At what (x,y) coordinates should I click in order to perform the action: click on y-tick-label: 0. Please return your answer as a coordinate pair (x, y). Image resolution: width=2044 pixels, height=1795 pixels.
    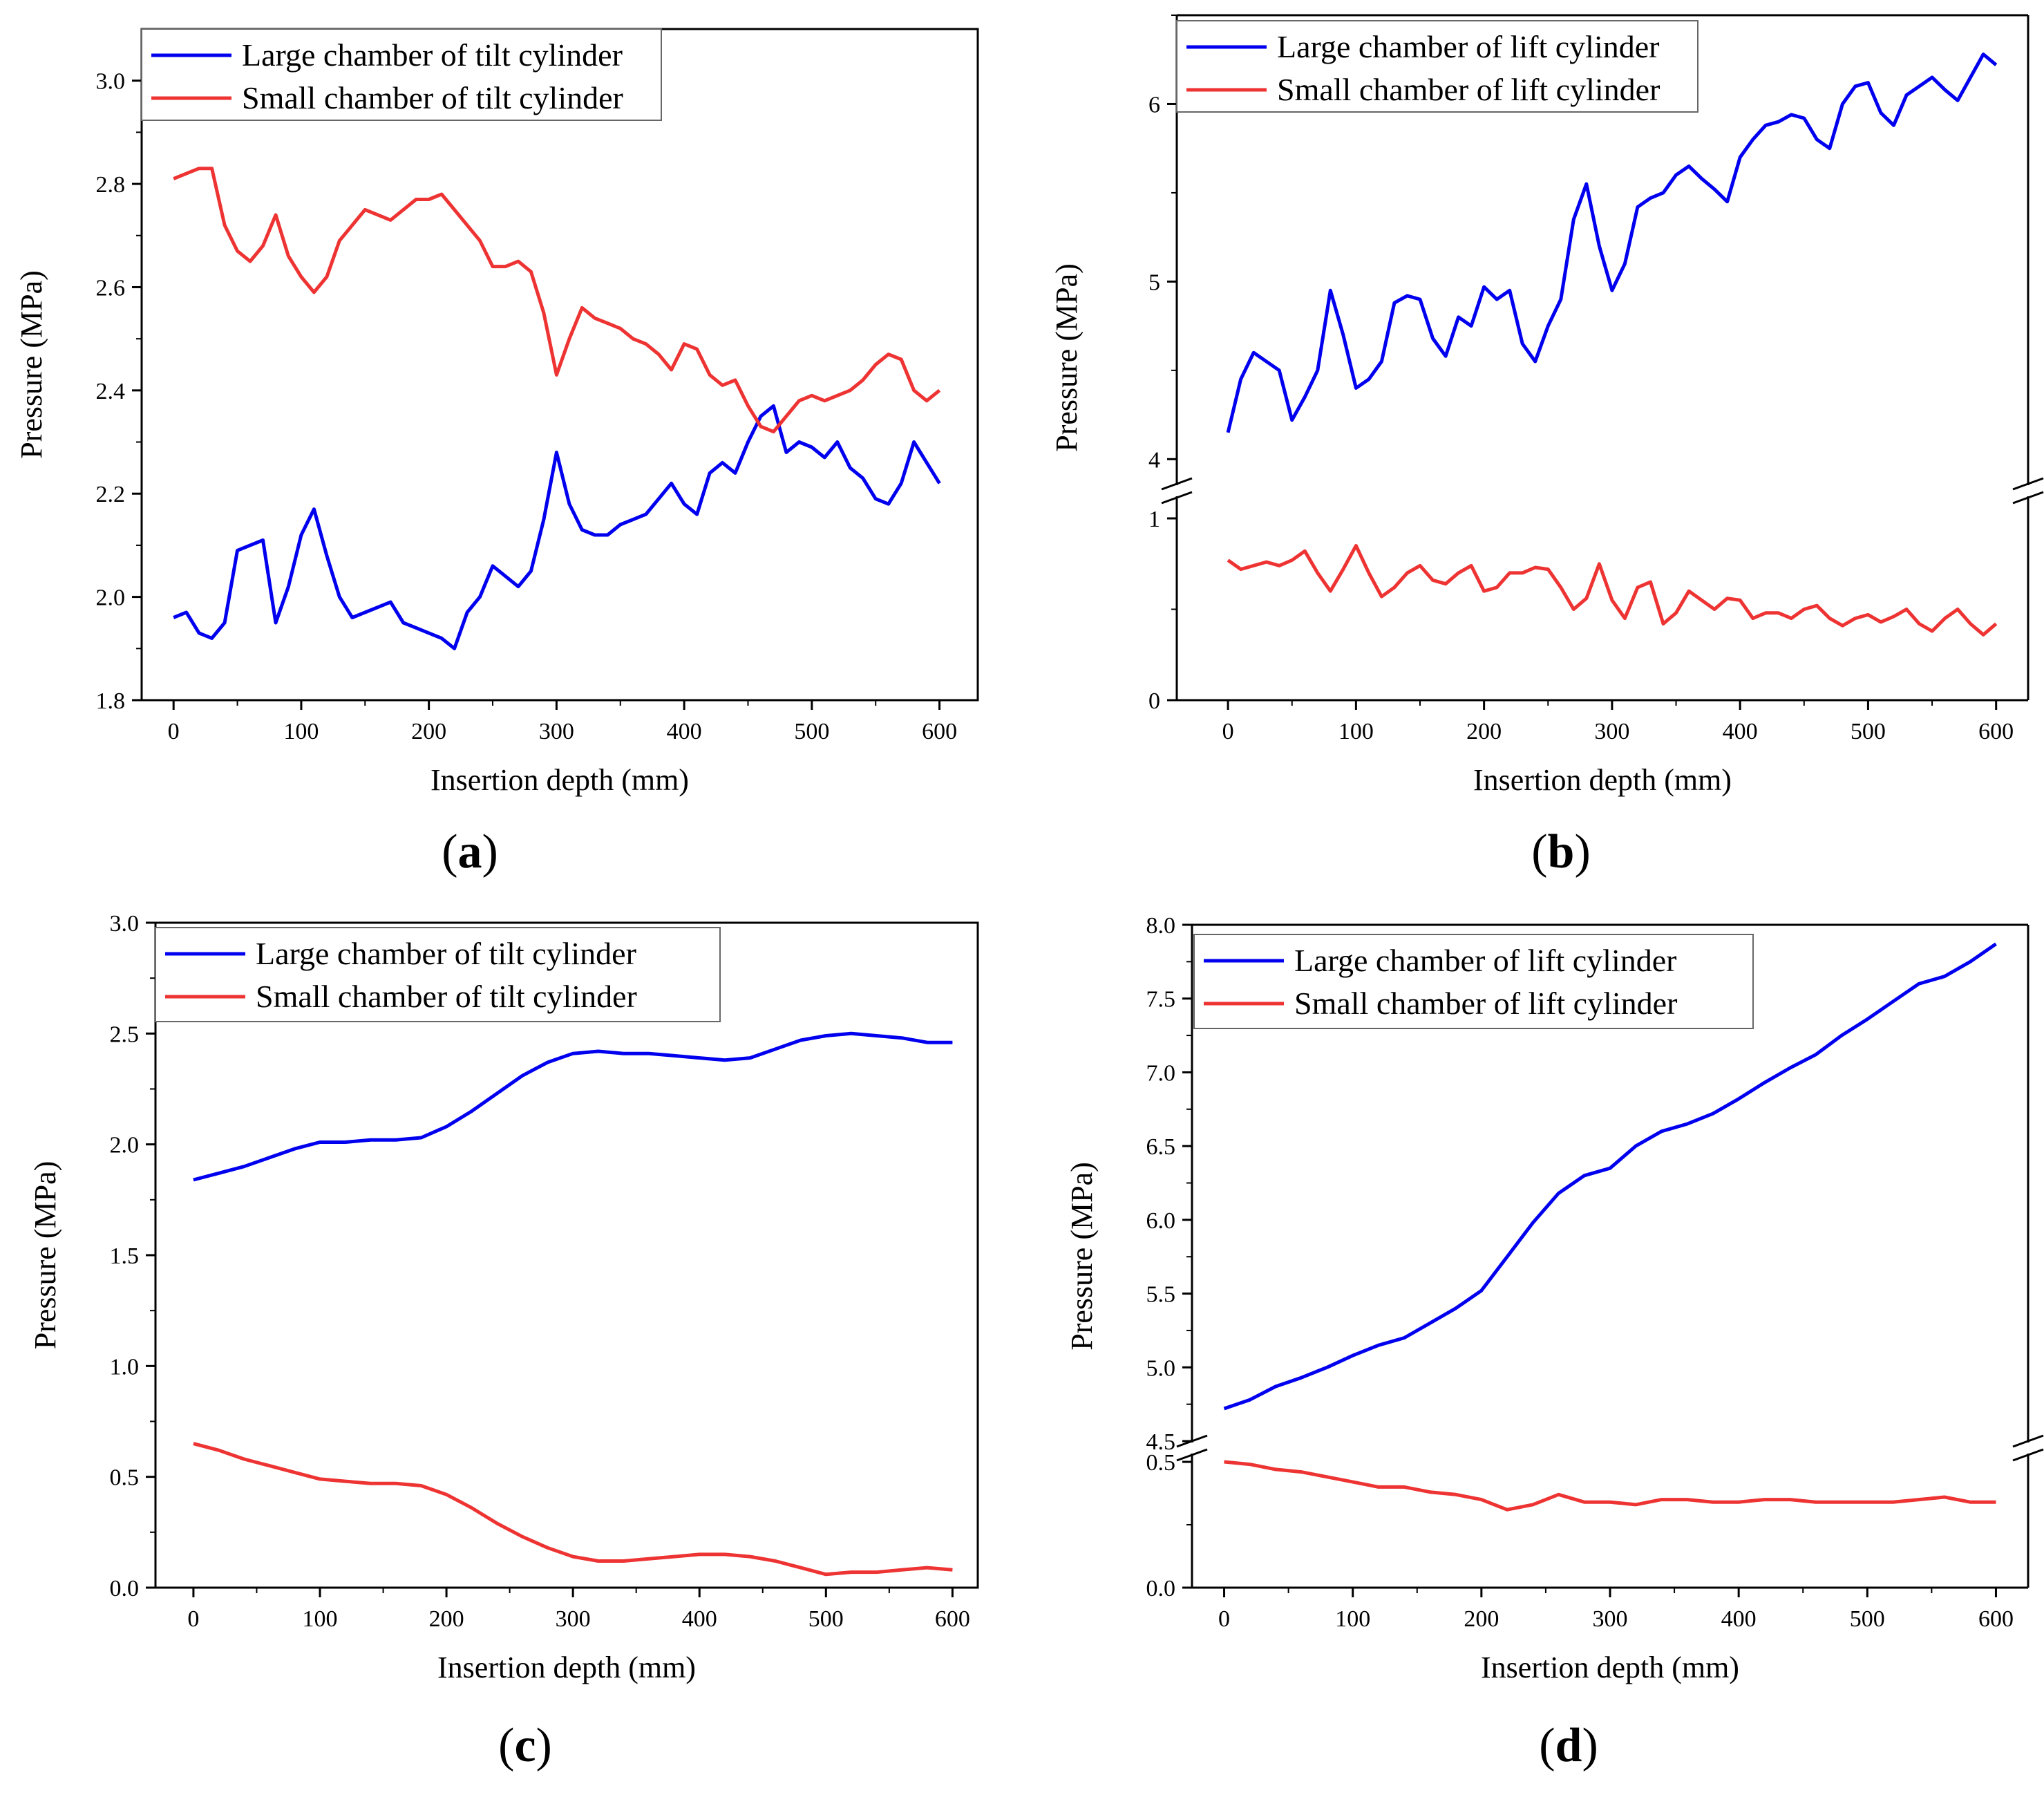
    Looking at the image, I should click on (1154, 701).